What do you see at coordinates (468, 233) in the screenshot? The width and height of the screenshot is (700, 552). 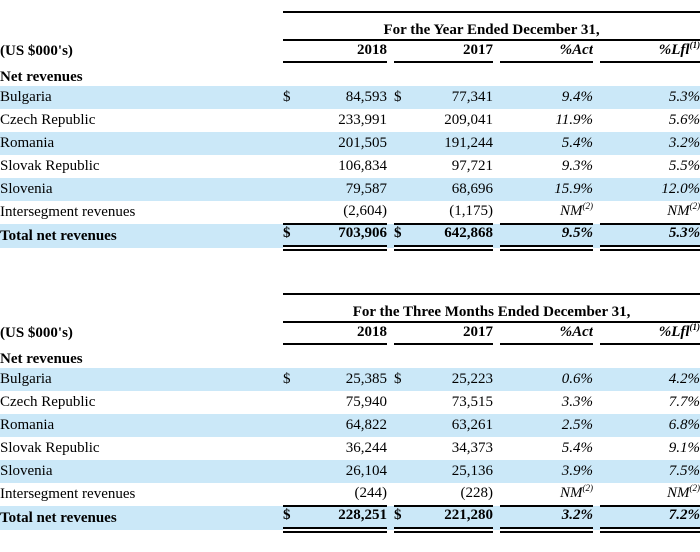 I see `value-2017-text: 642,868` at bounding box center [468, 233].